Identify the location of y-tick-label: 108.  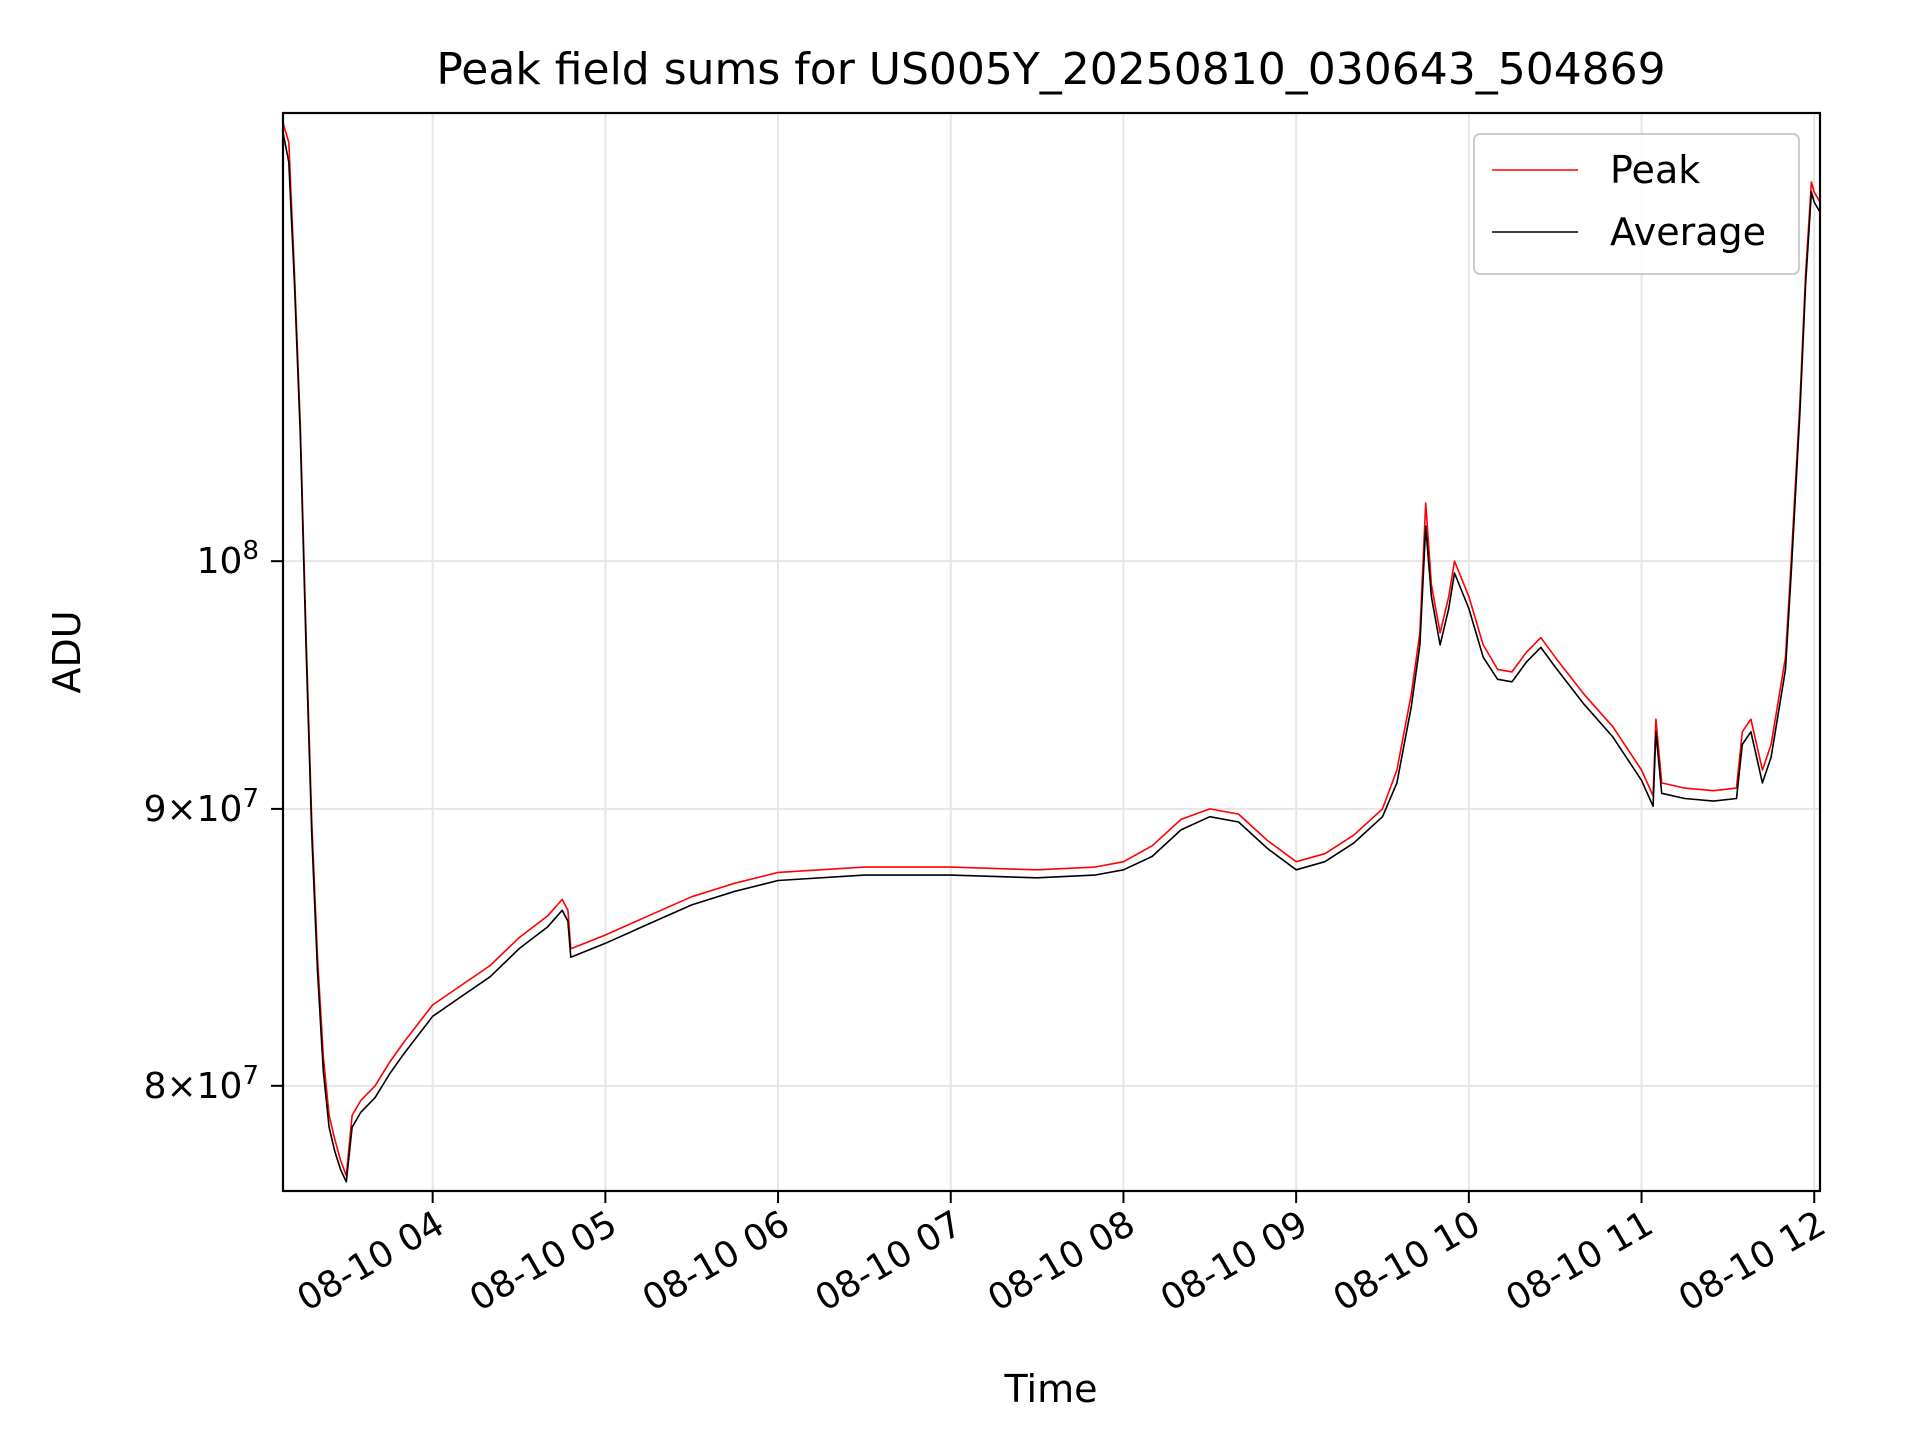
(228, 559).